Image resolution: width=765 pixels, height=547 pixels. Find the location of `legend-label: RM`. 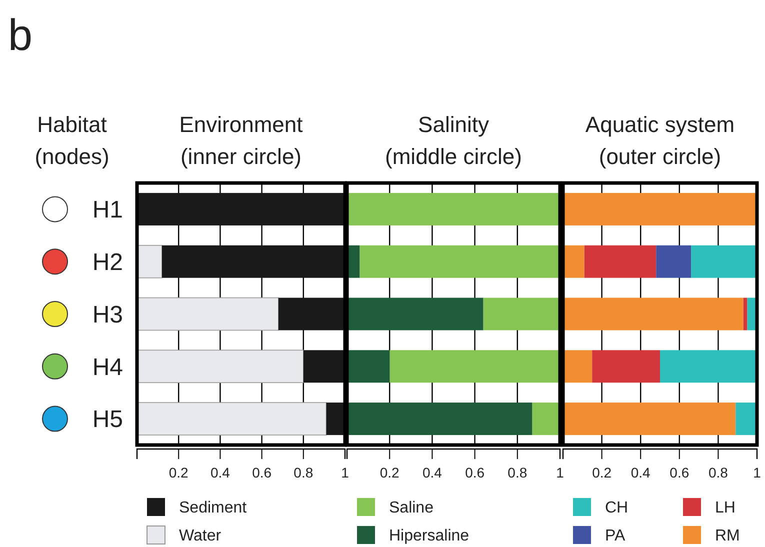

legend-label: RM is located at coordinates (727, 536).